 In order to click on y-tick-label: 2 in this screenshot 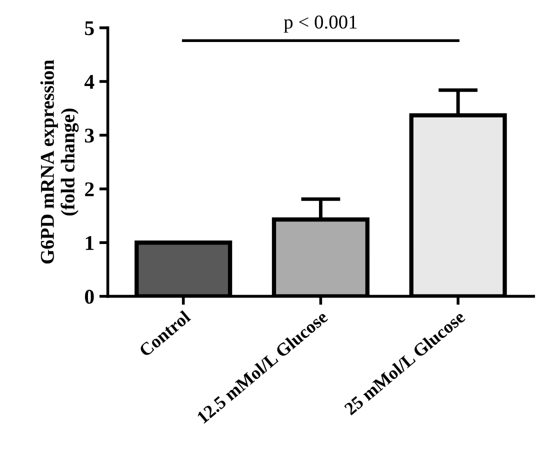, I will do `click(89, 189)`.